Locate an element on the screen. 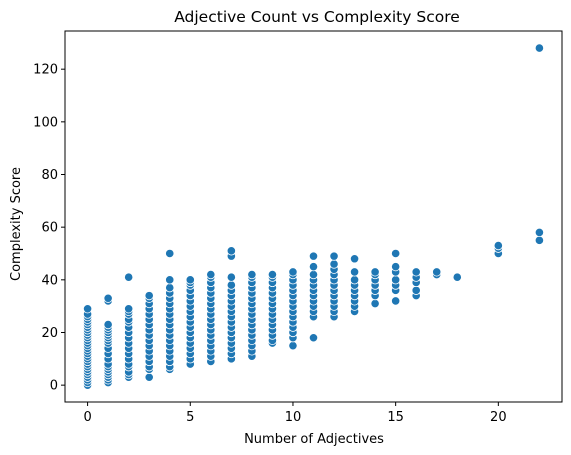 This screenshot has height=455, width=571. x-tick-label: 20 is located at coordinates (498, 417).